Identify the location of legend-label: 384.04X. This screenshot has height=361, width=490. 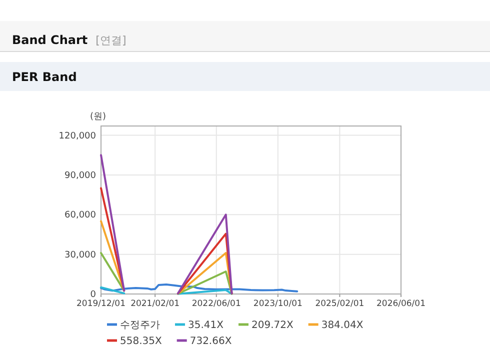
(342, 325).